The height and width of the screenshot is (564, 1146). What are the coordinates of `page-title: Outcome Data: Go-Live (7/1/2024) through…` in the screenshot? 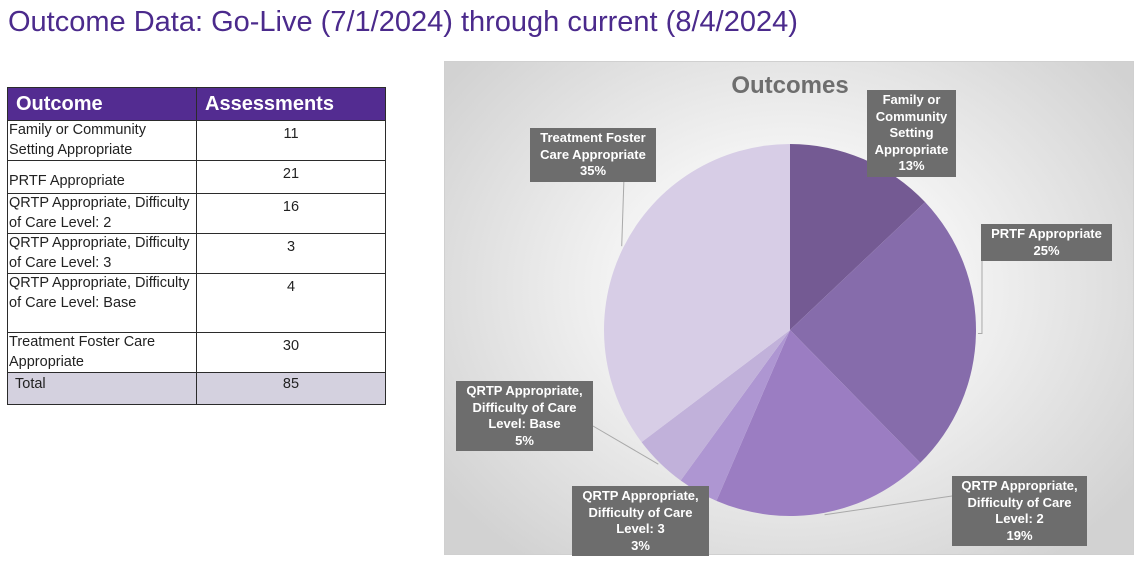 It's located at (403, 22).